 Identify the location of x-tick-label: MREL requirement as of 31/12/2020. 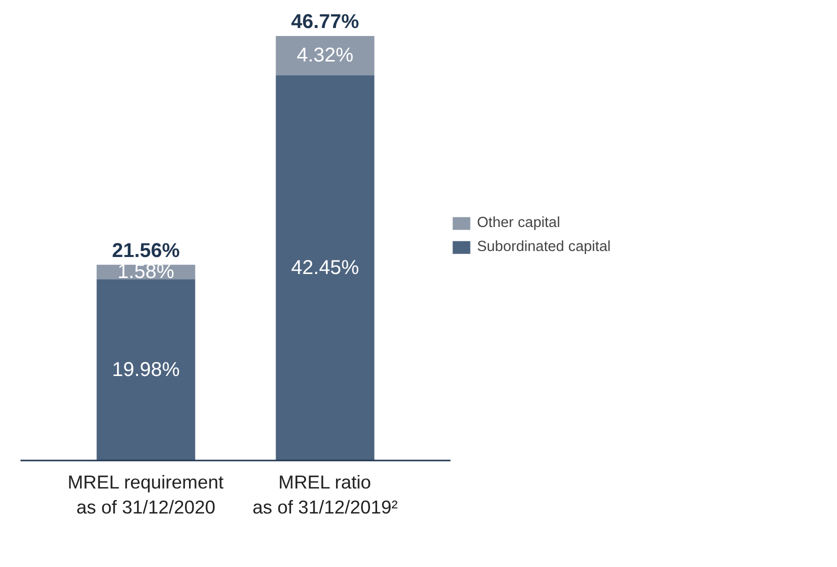
(146, 495).